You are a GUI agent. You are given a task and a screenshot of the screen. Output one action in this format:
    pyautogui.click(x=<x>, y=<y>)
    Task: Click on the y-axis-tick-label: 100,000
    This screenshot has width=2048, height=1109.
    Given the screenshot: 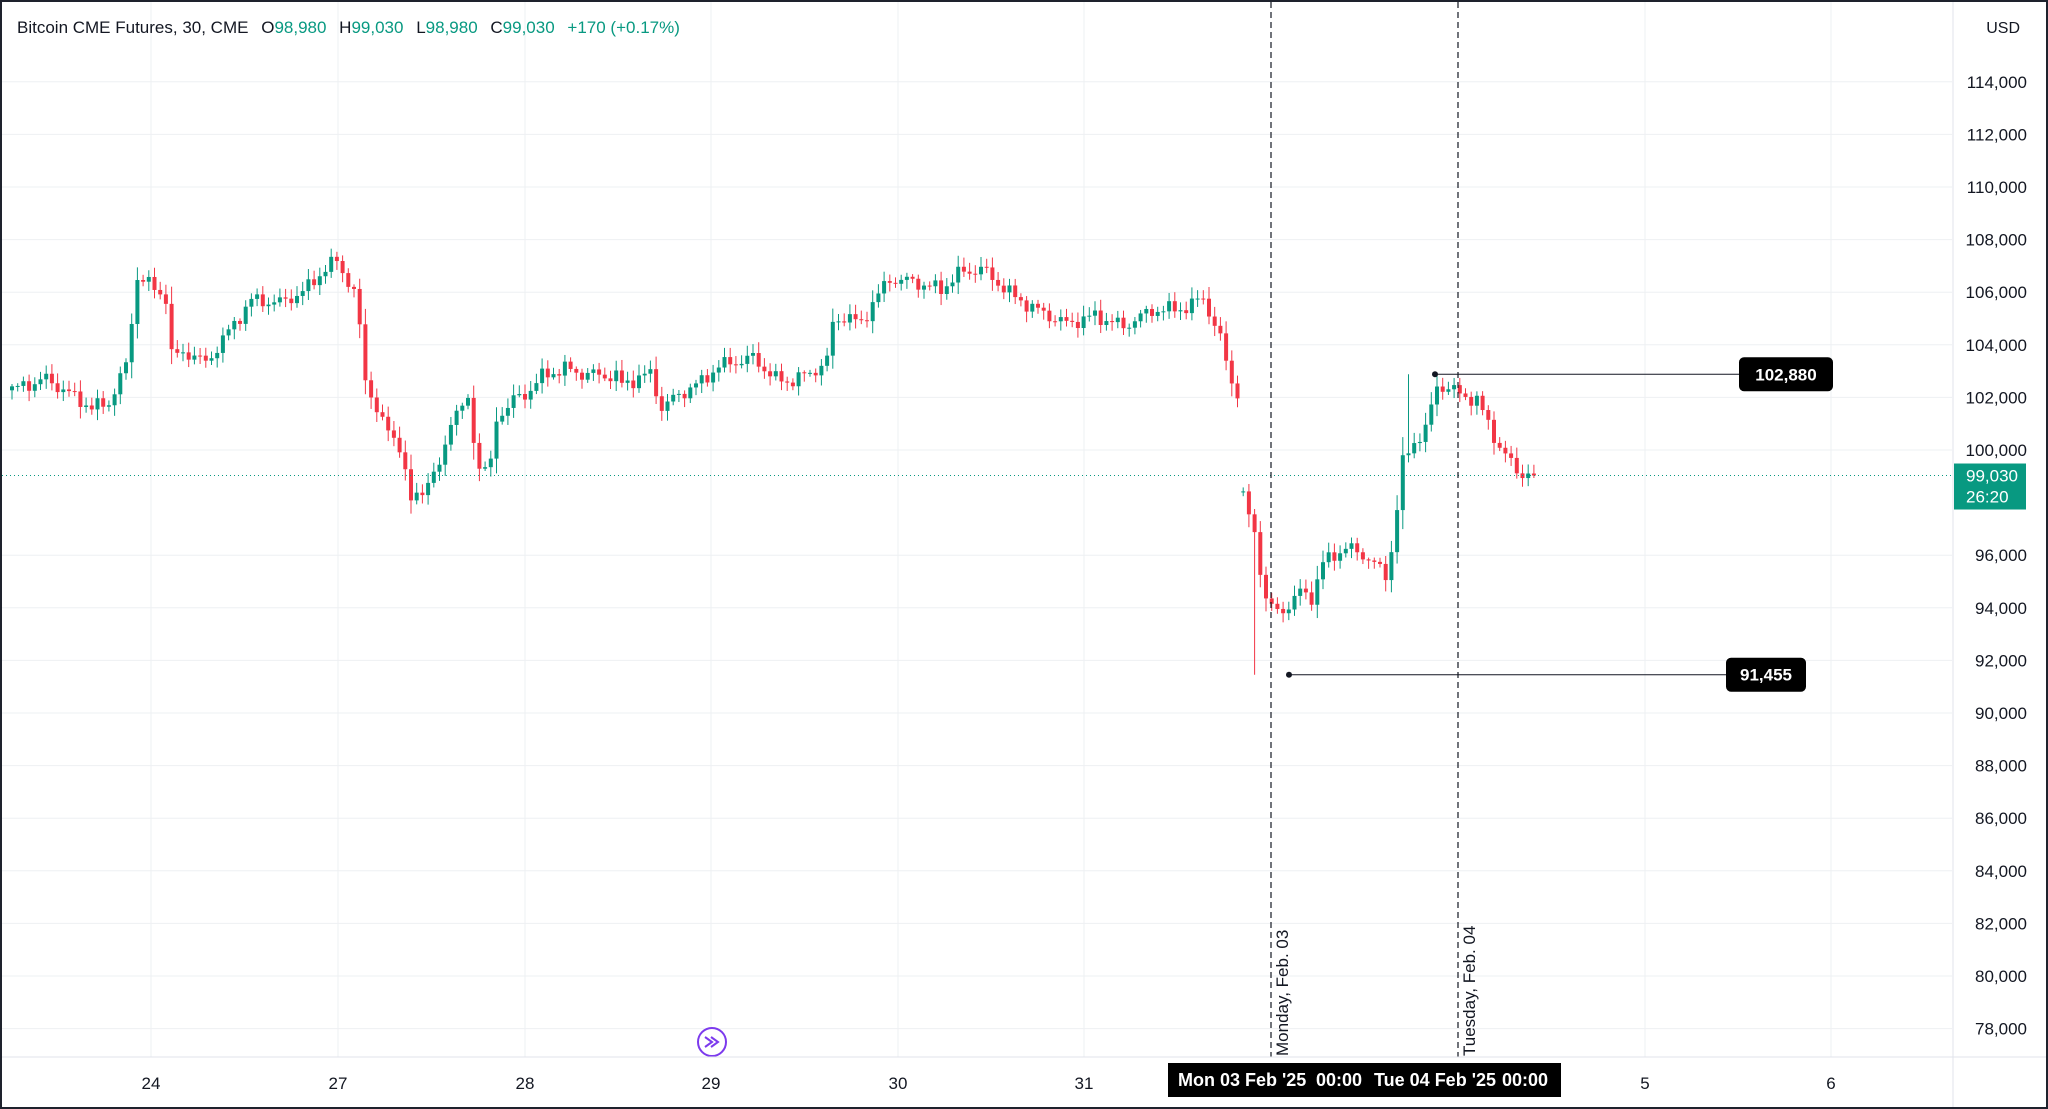 What is the action you would take?
    pyautogui.click(x=1996, y=450)
    